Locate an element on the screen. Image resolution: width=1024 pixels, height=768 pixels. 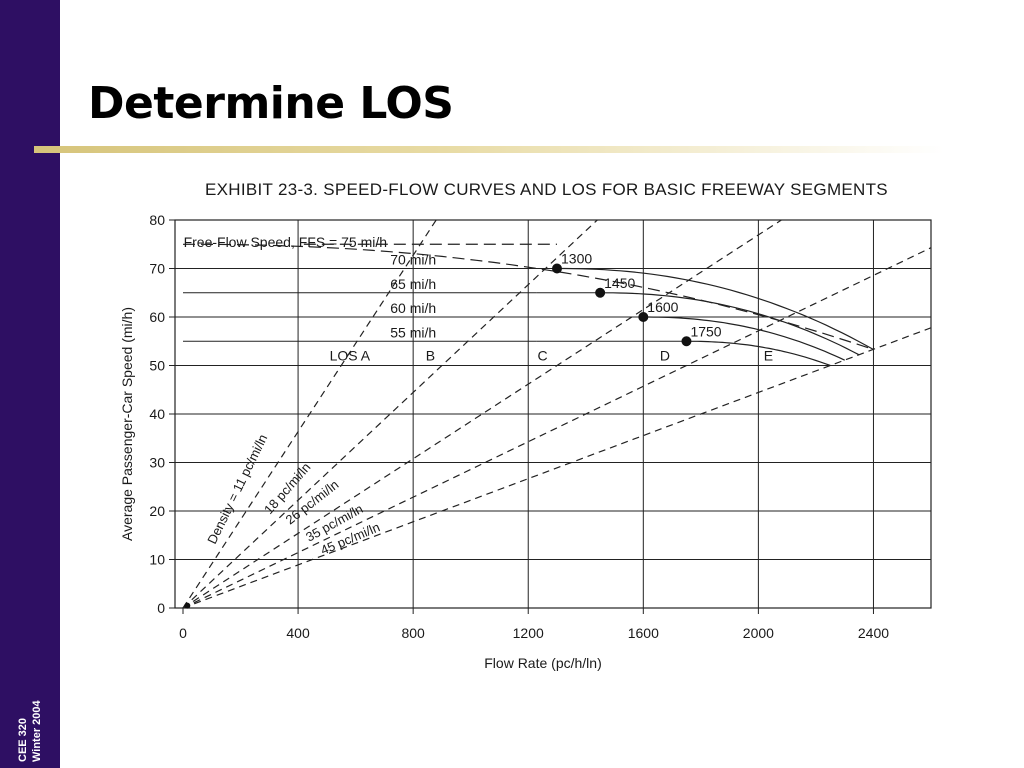
x-axis-label: Flow Rate (pc/h/ln) is located at coordinates (542, 663).